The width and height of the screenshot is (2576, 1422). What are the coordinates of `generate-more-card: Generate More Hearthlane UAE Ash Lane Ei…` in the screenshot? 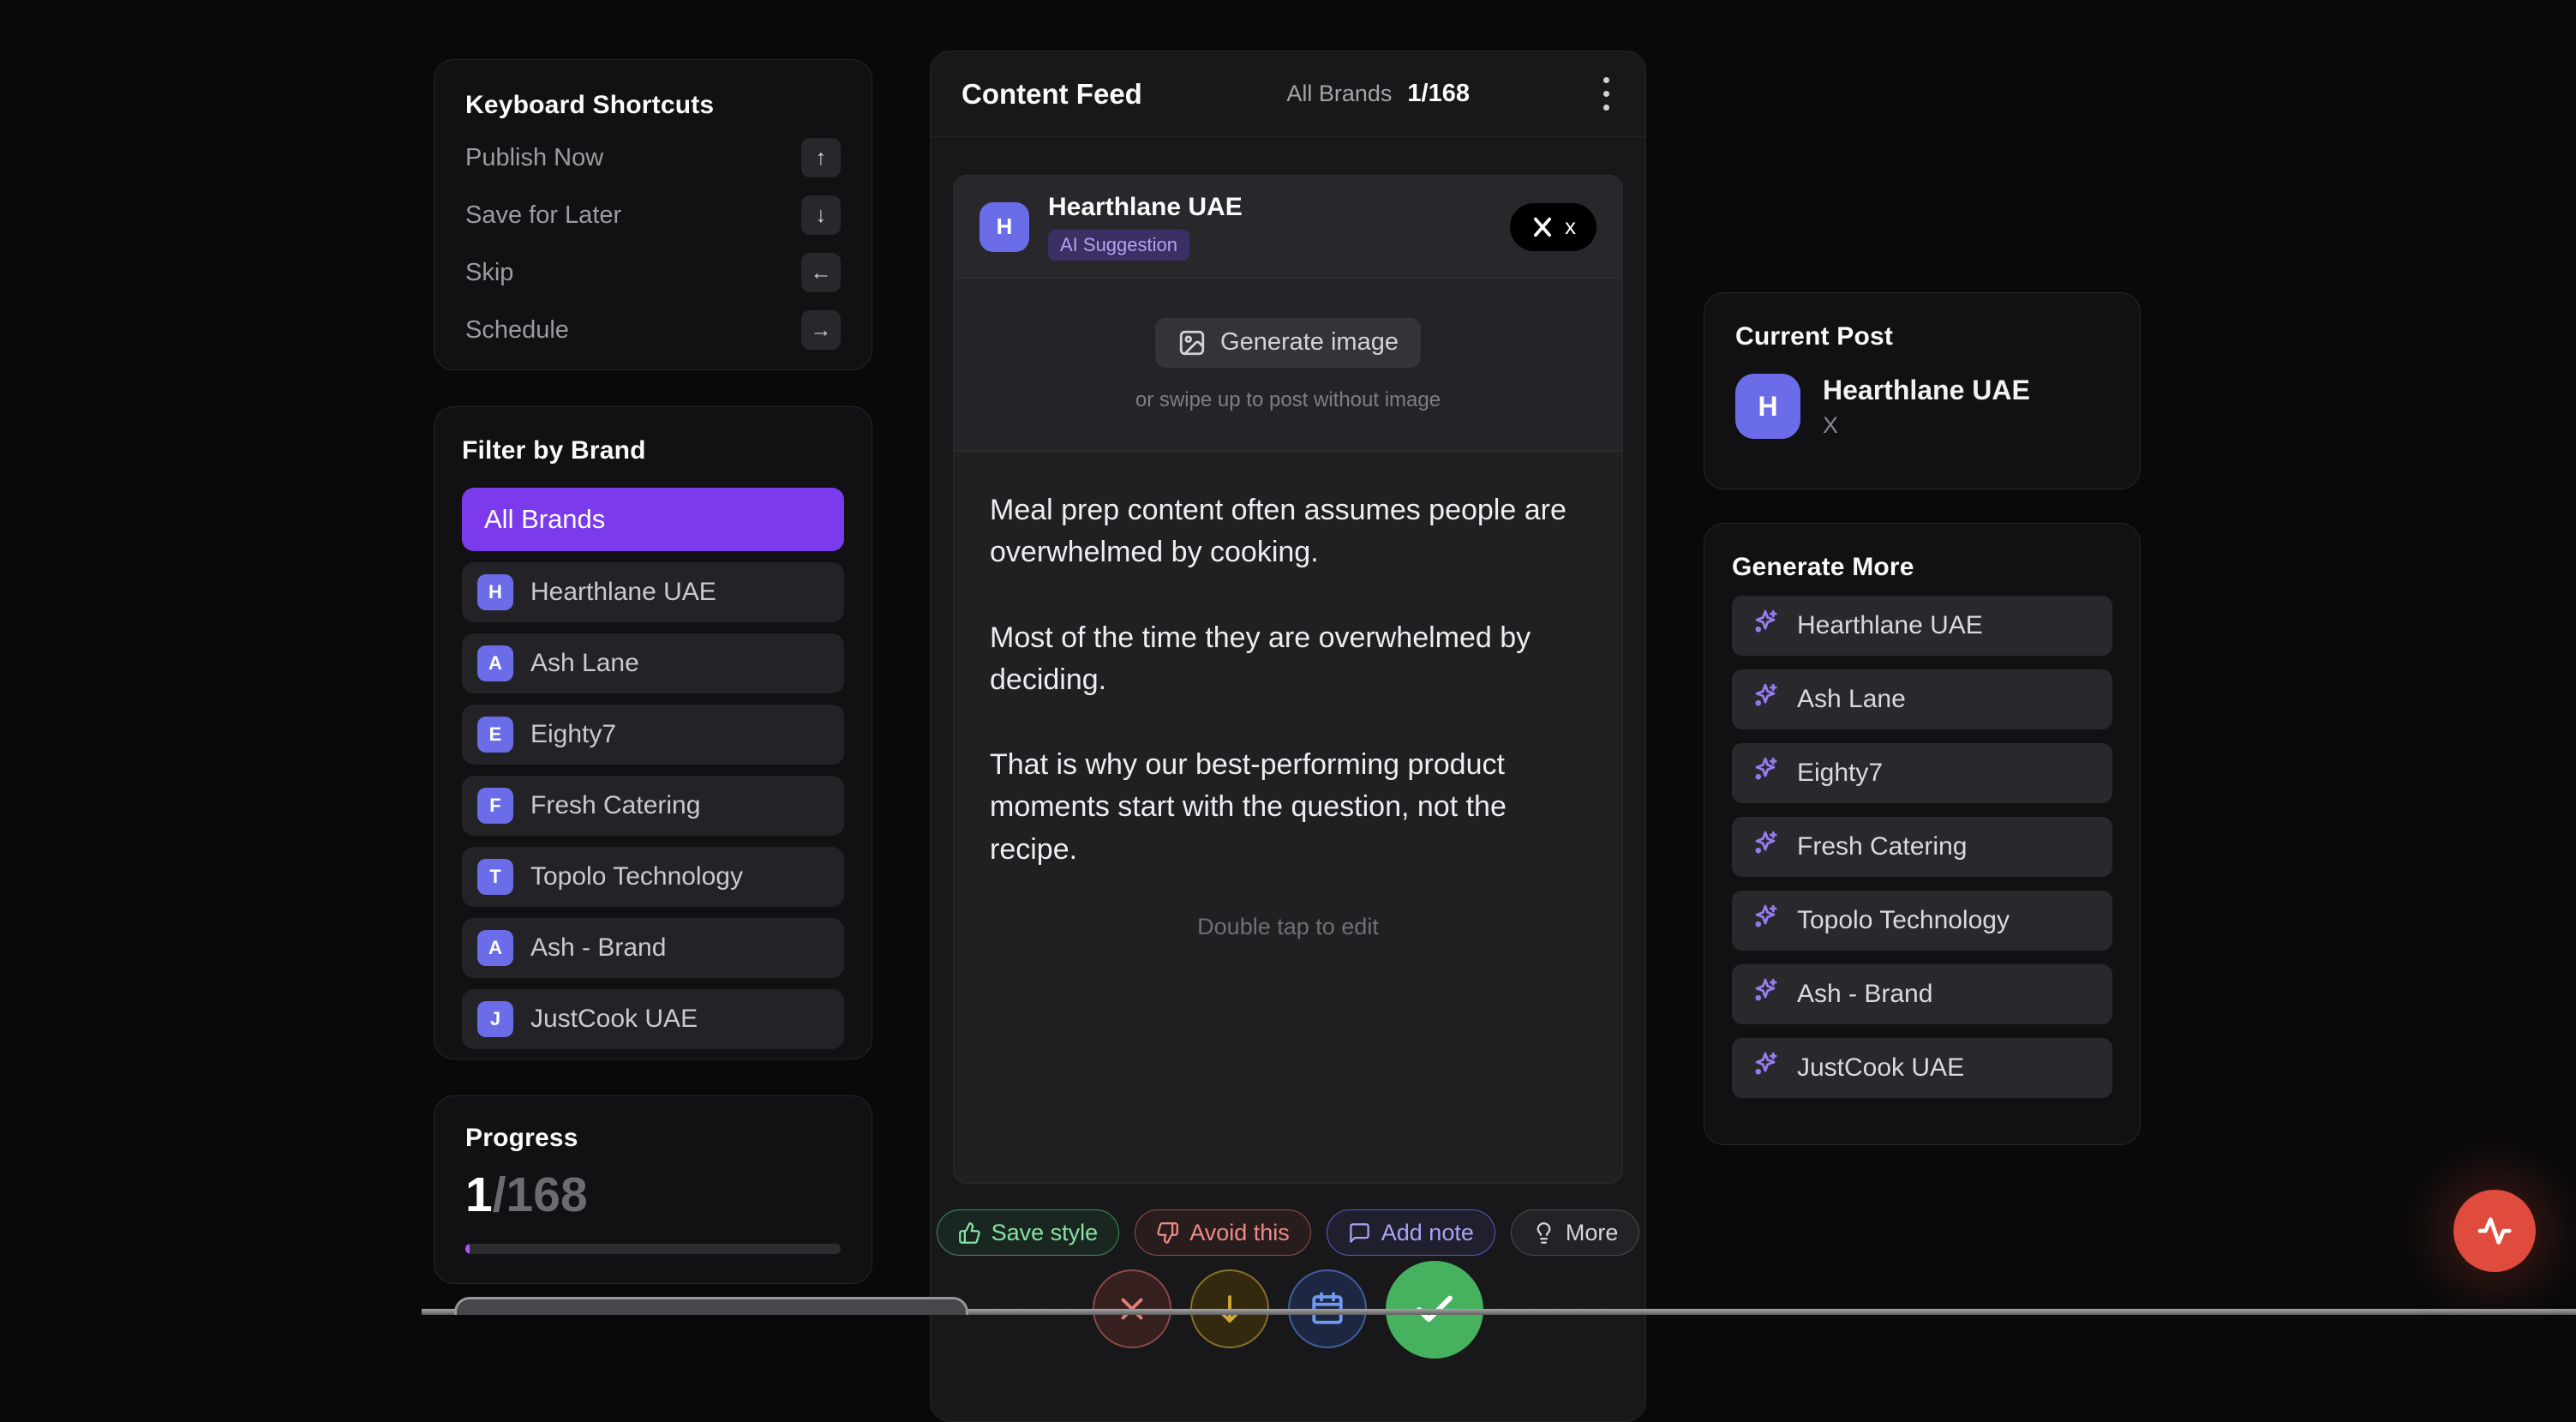 It's located at (1922, 834).